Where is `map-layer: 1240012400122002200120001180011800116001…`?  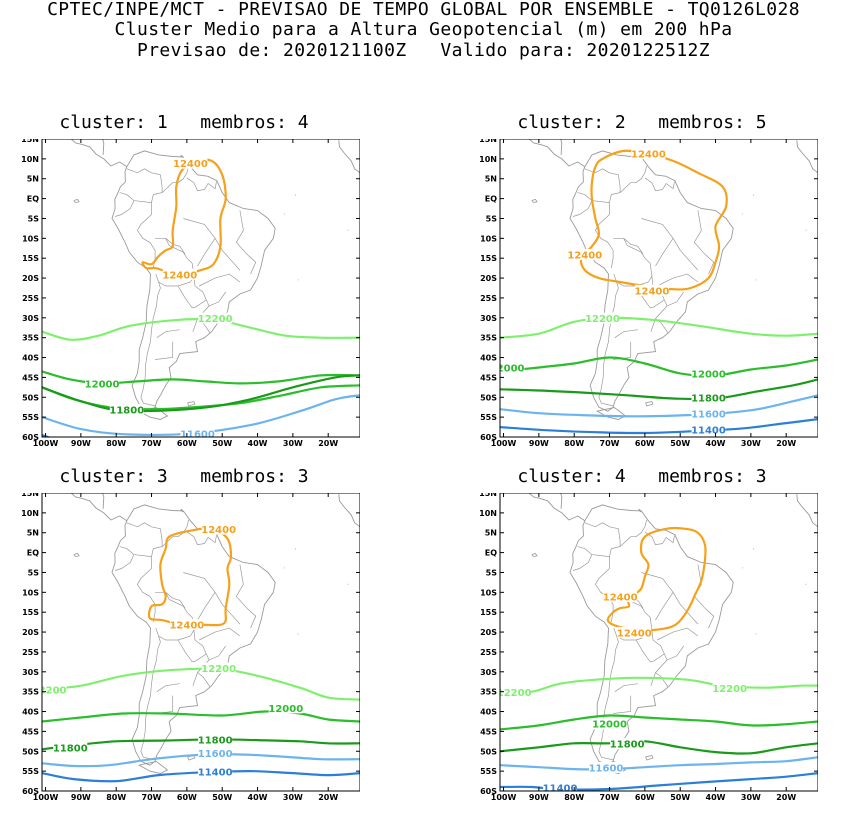 map-layer: 1240012400122002200120001180011800116001… is located at coordinates (199, 637).